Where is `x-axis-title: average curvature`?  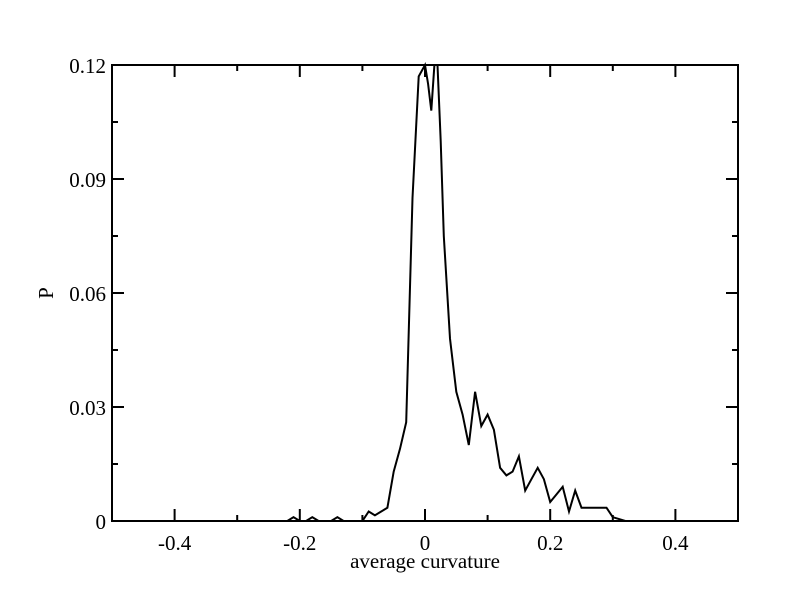
x-axis-title: average curvature is located at coordinates (425, 561).